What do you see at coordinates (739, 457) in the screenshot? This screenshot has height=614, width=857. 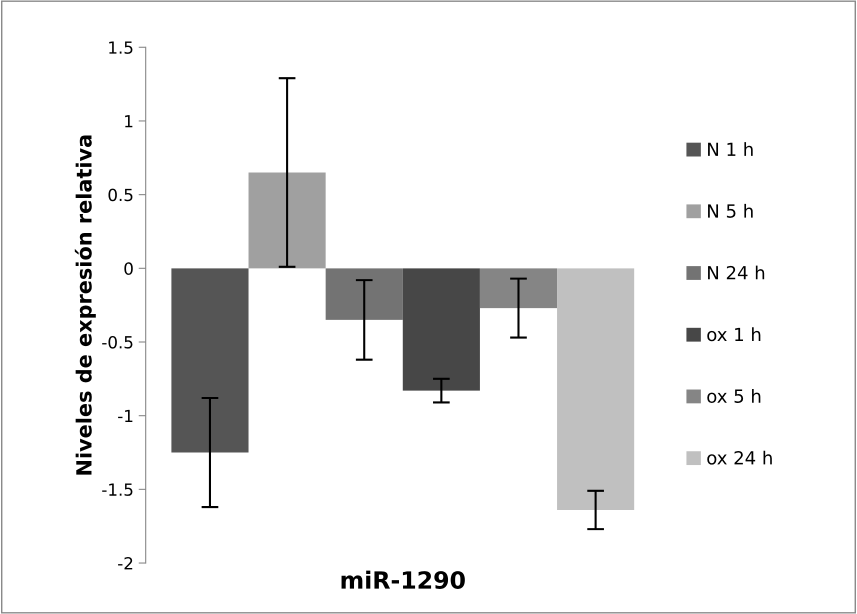 I see `legend-label: ox 24 h` at bounding box center [739, 457].